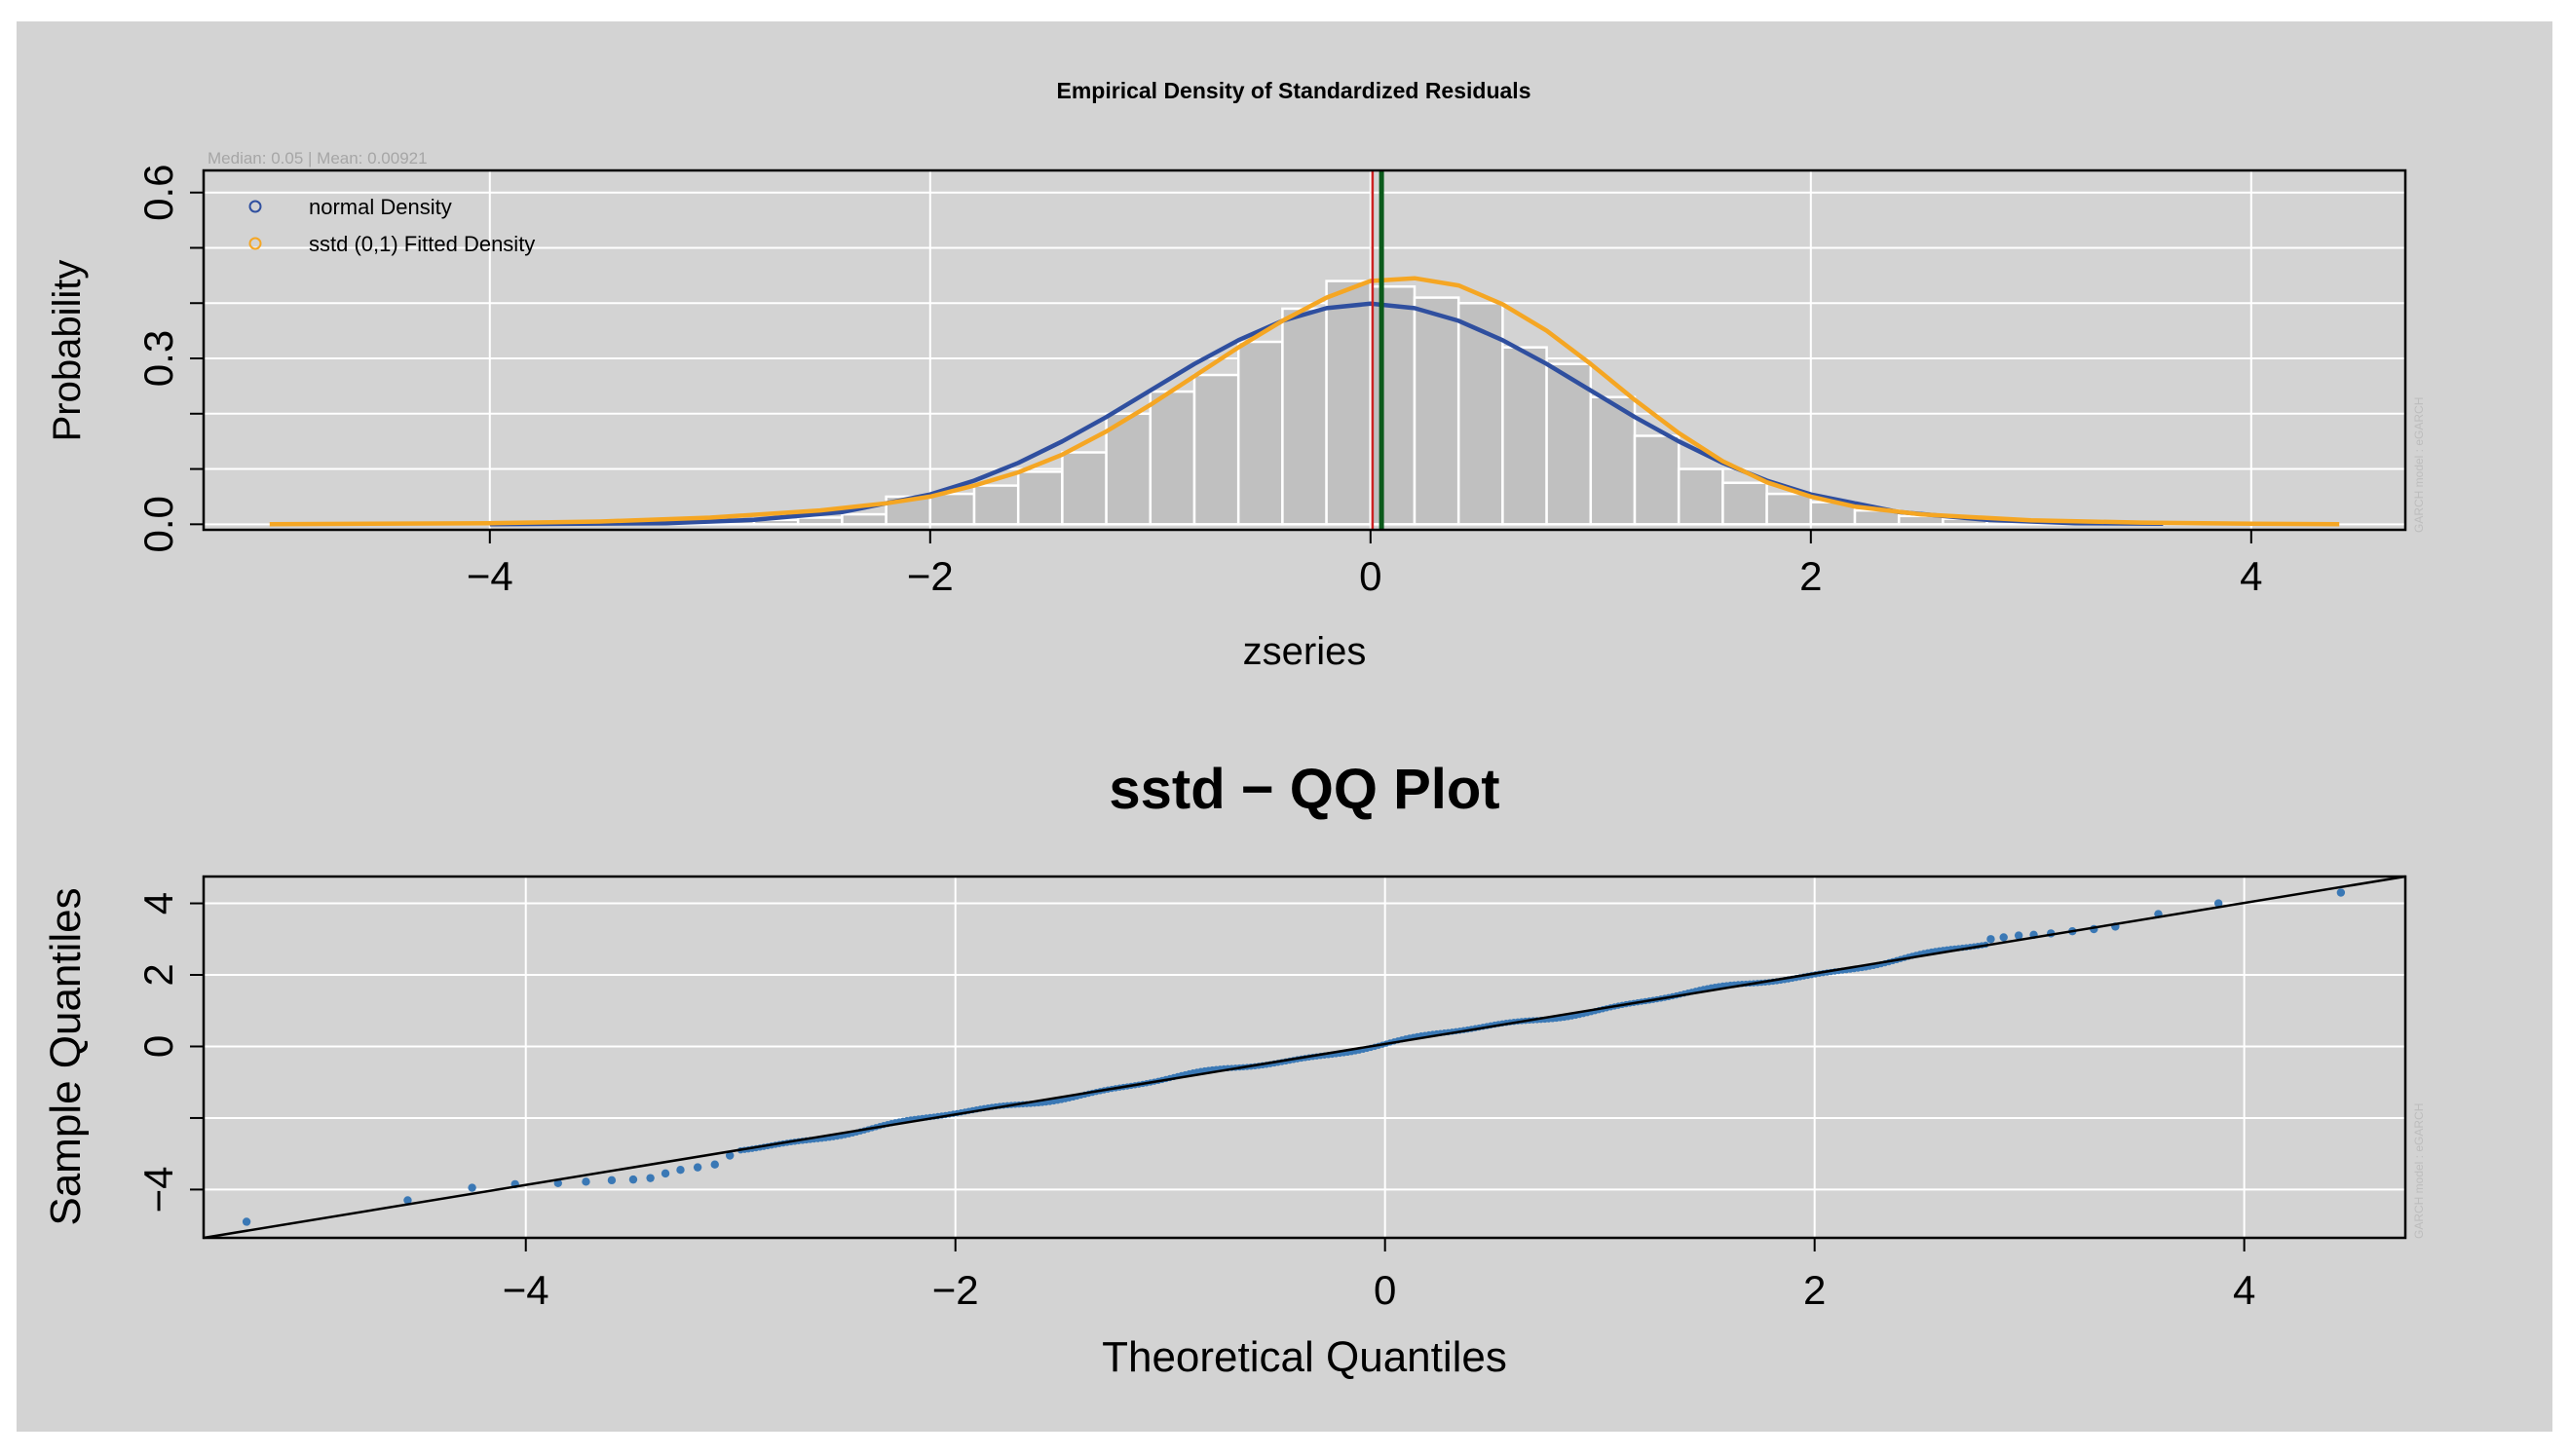 The height and width of the screenshot is (1456, 2569). I want to click on density-curves, so click(1304, 401).